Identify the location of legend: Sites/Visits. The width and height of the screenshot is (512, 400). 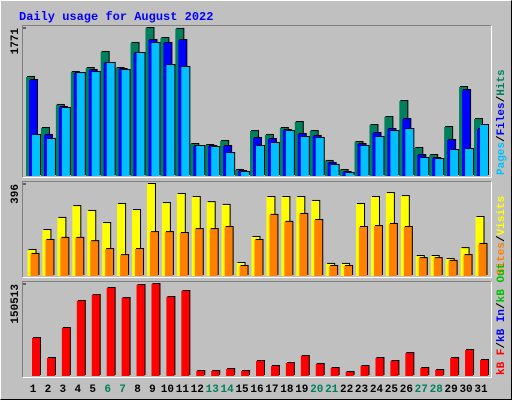
(502, 235).